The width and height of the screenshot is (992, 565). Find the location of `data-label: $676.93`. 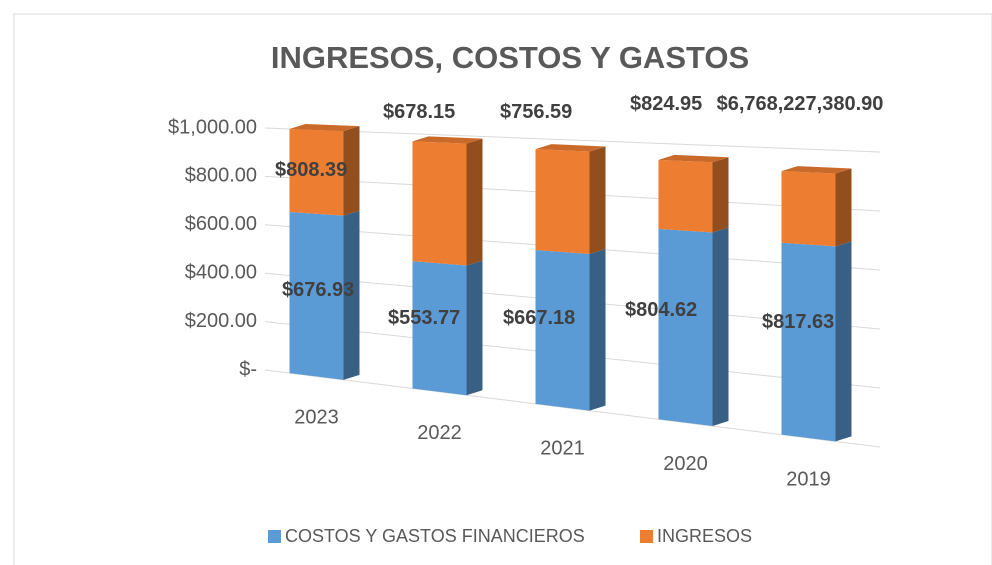

data-label: $676.93 is located at coordinates (318, 290).